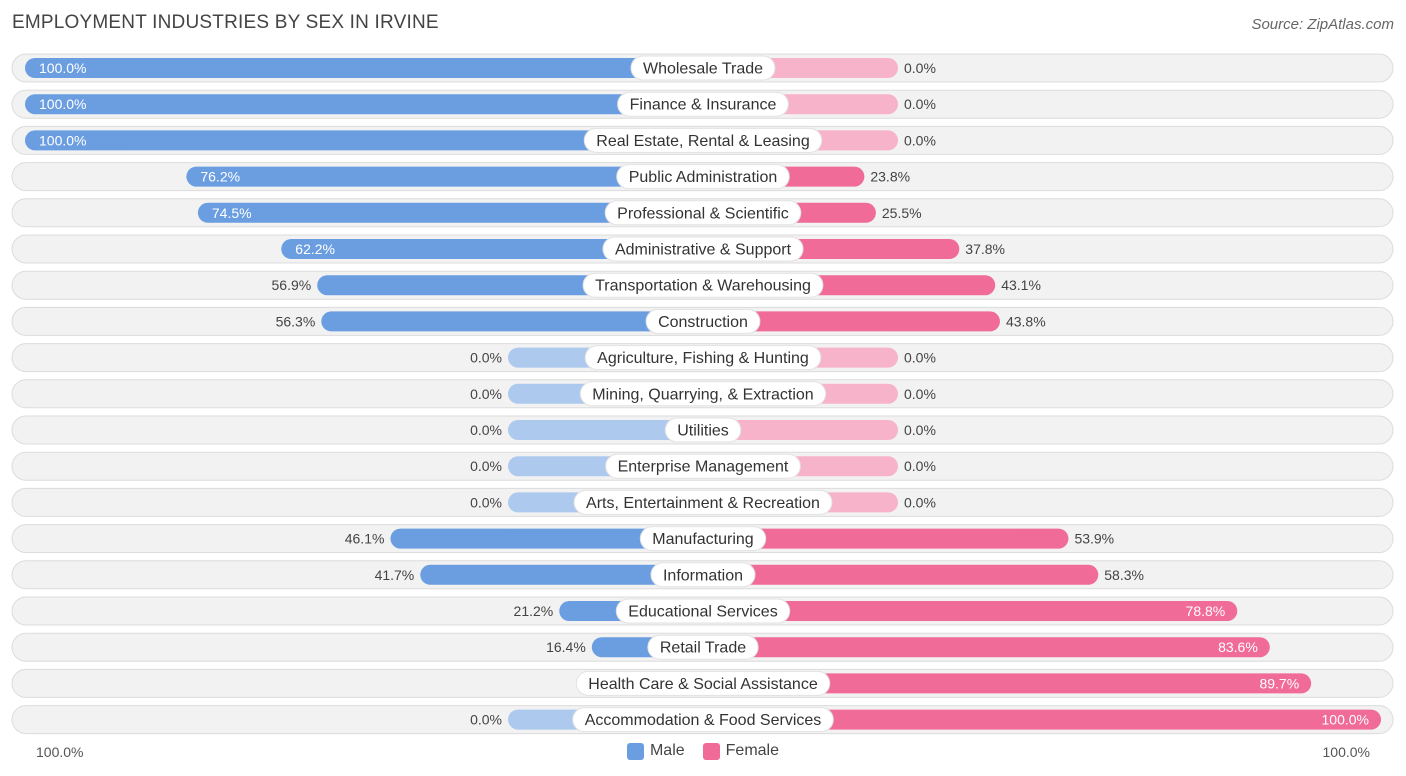 The image size is (1406, 776). I want to click on value-label-male-transportation-warehousing: 56.9%, so click(292, 285).